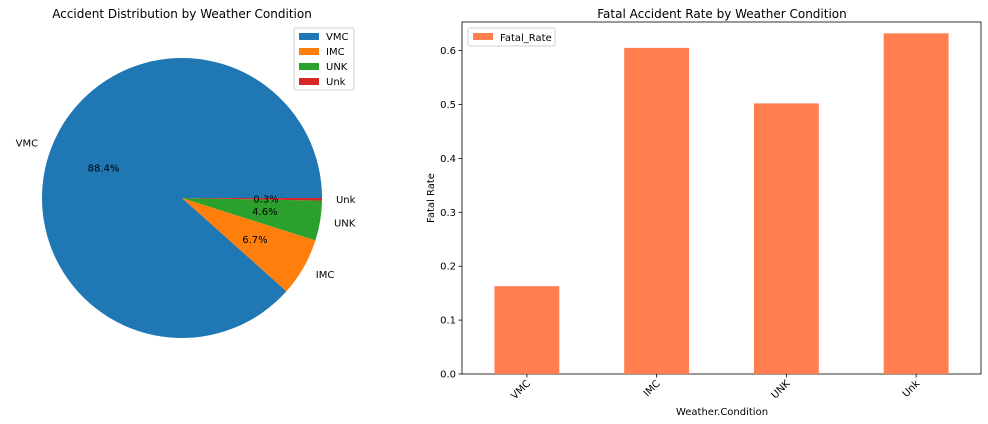 This screenshot has width=988, height=424. Describe the element at coordinates (431, 198) in the screenshot. I see `bar-y-axis-label: Fatal Rate` at that location.